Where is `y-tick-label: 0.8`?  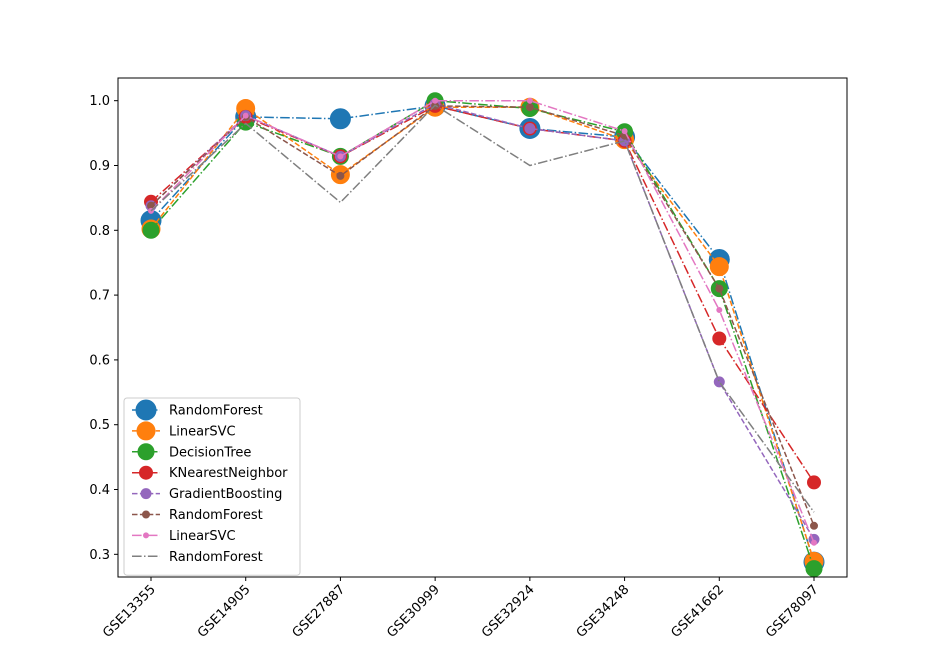
y-tick-label: 0.8 is located at coordinates (99, 231).